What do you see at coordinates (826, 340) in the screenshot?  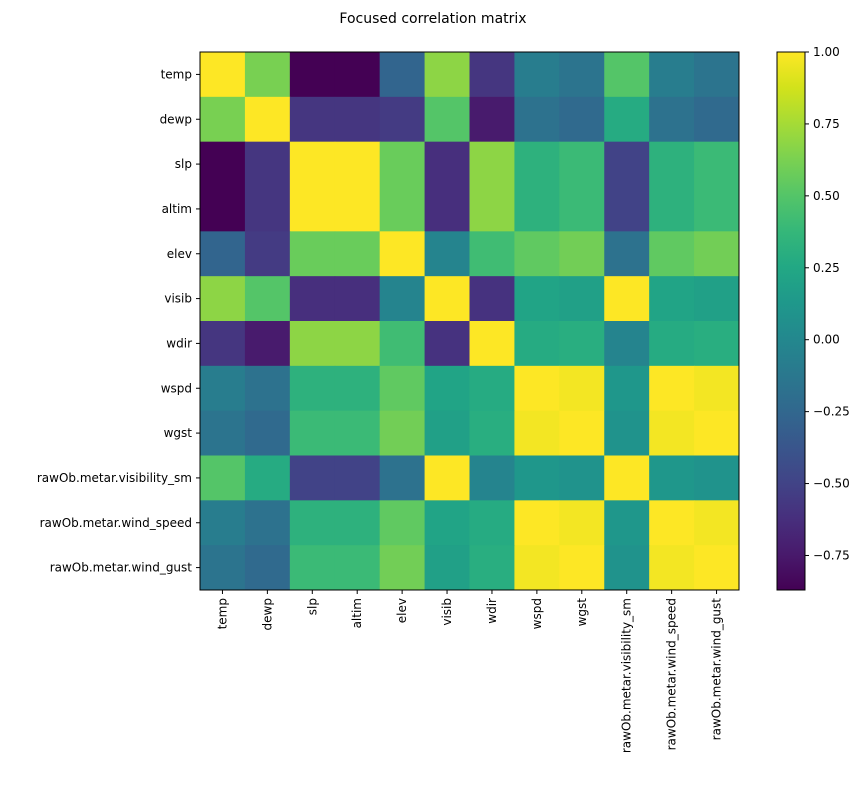 I see `colorbar-tick-label: 0.00` at bounding box center [826, 340].